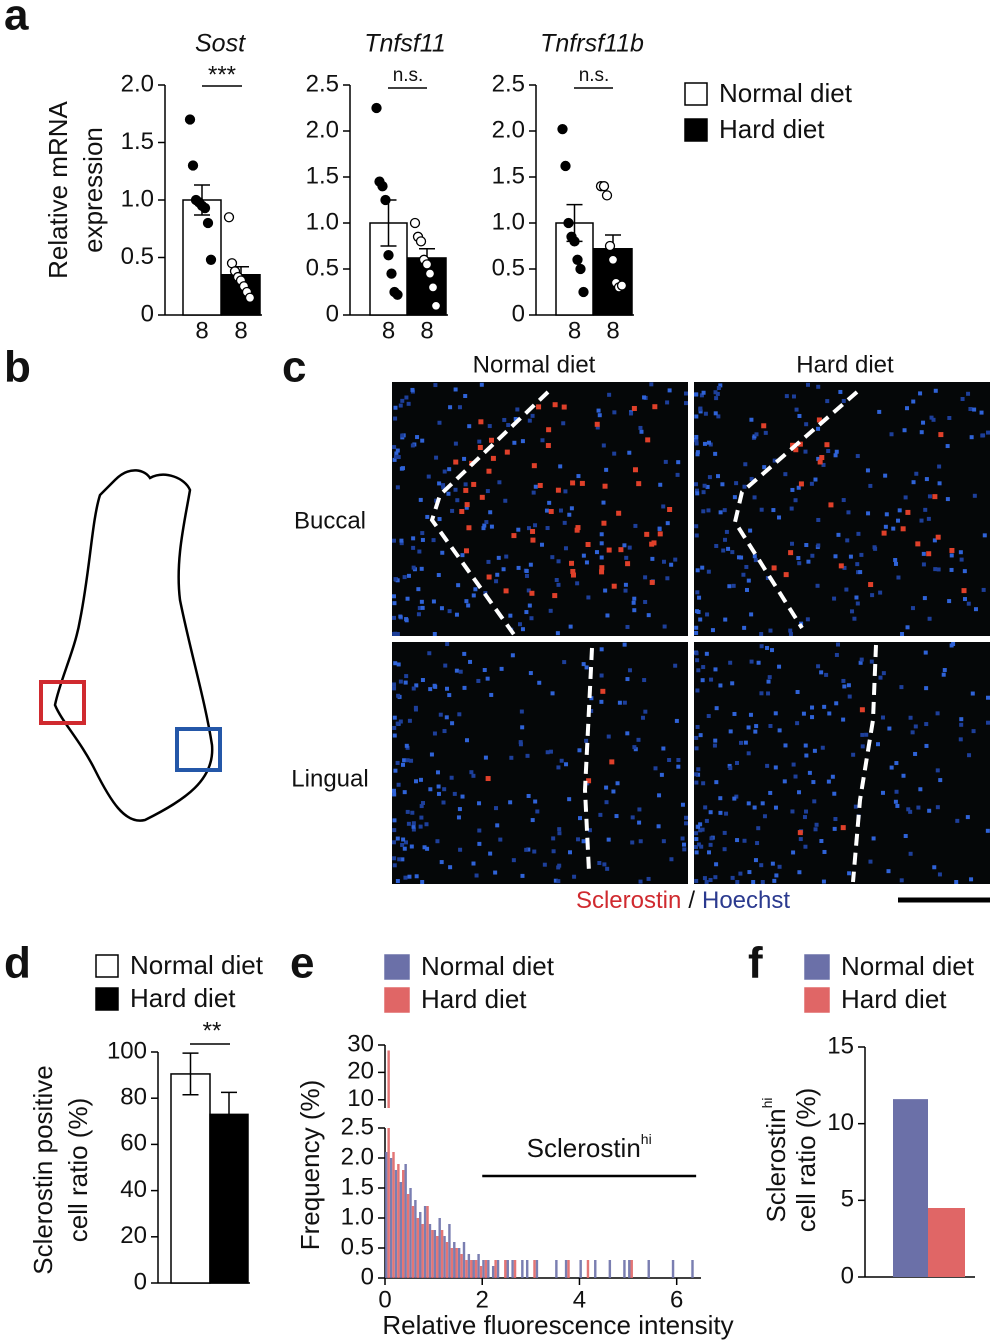  I want to click on legend-swatch, so click(817, 967).